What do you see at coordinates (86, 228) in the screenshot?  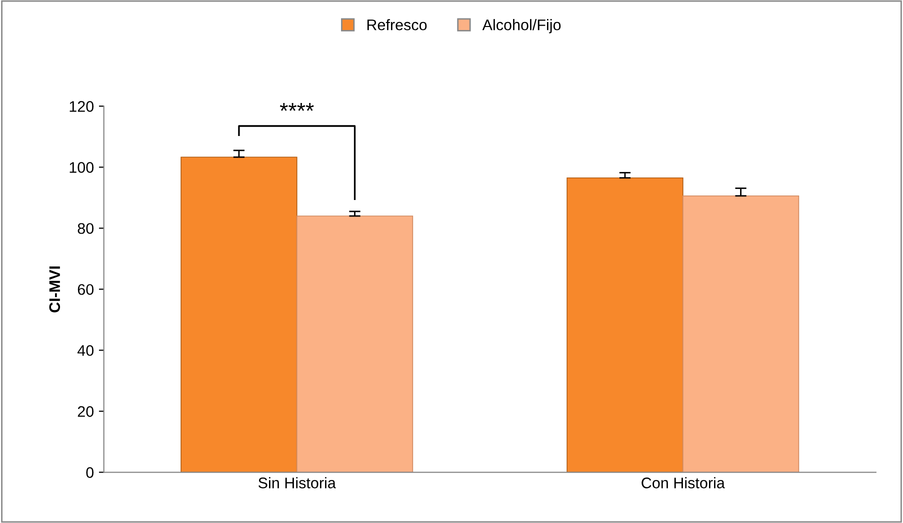 I see `y-tick-label: 80` at bounding box center [86, 228].